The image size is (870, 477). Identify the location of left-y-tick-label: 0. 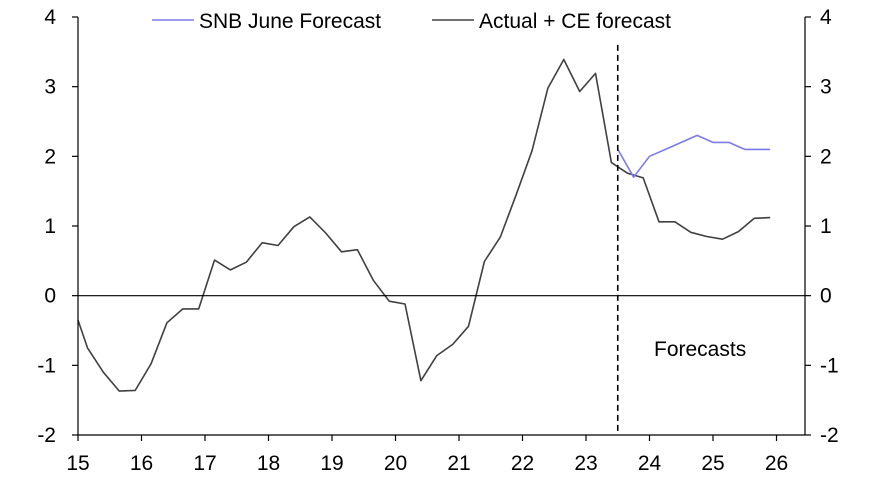
(50, 296).